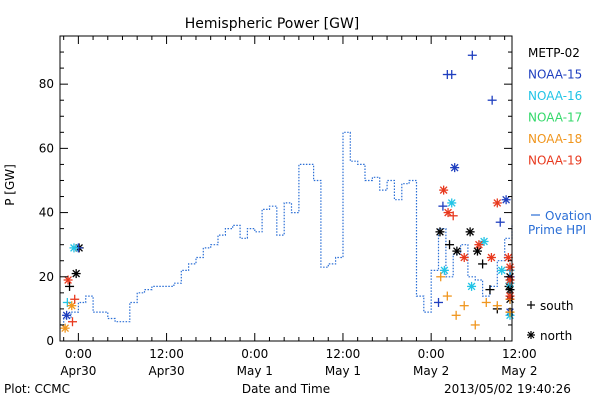  Describe the element at coordinates (555, 161) in the screenshot. I see `legend-entry-noaa-19: NOAA-19` at that location.